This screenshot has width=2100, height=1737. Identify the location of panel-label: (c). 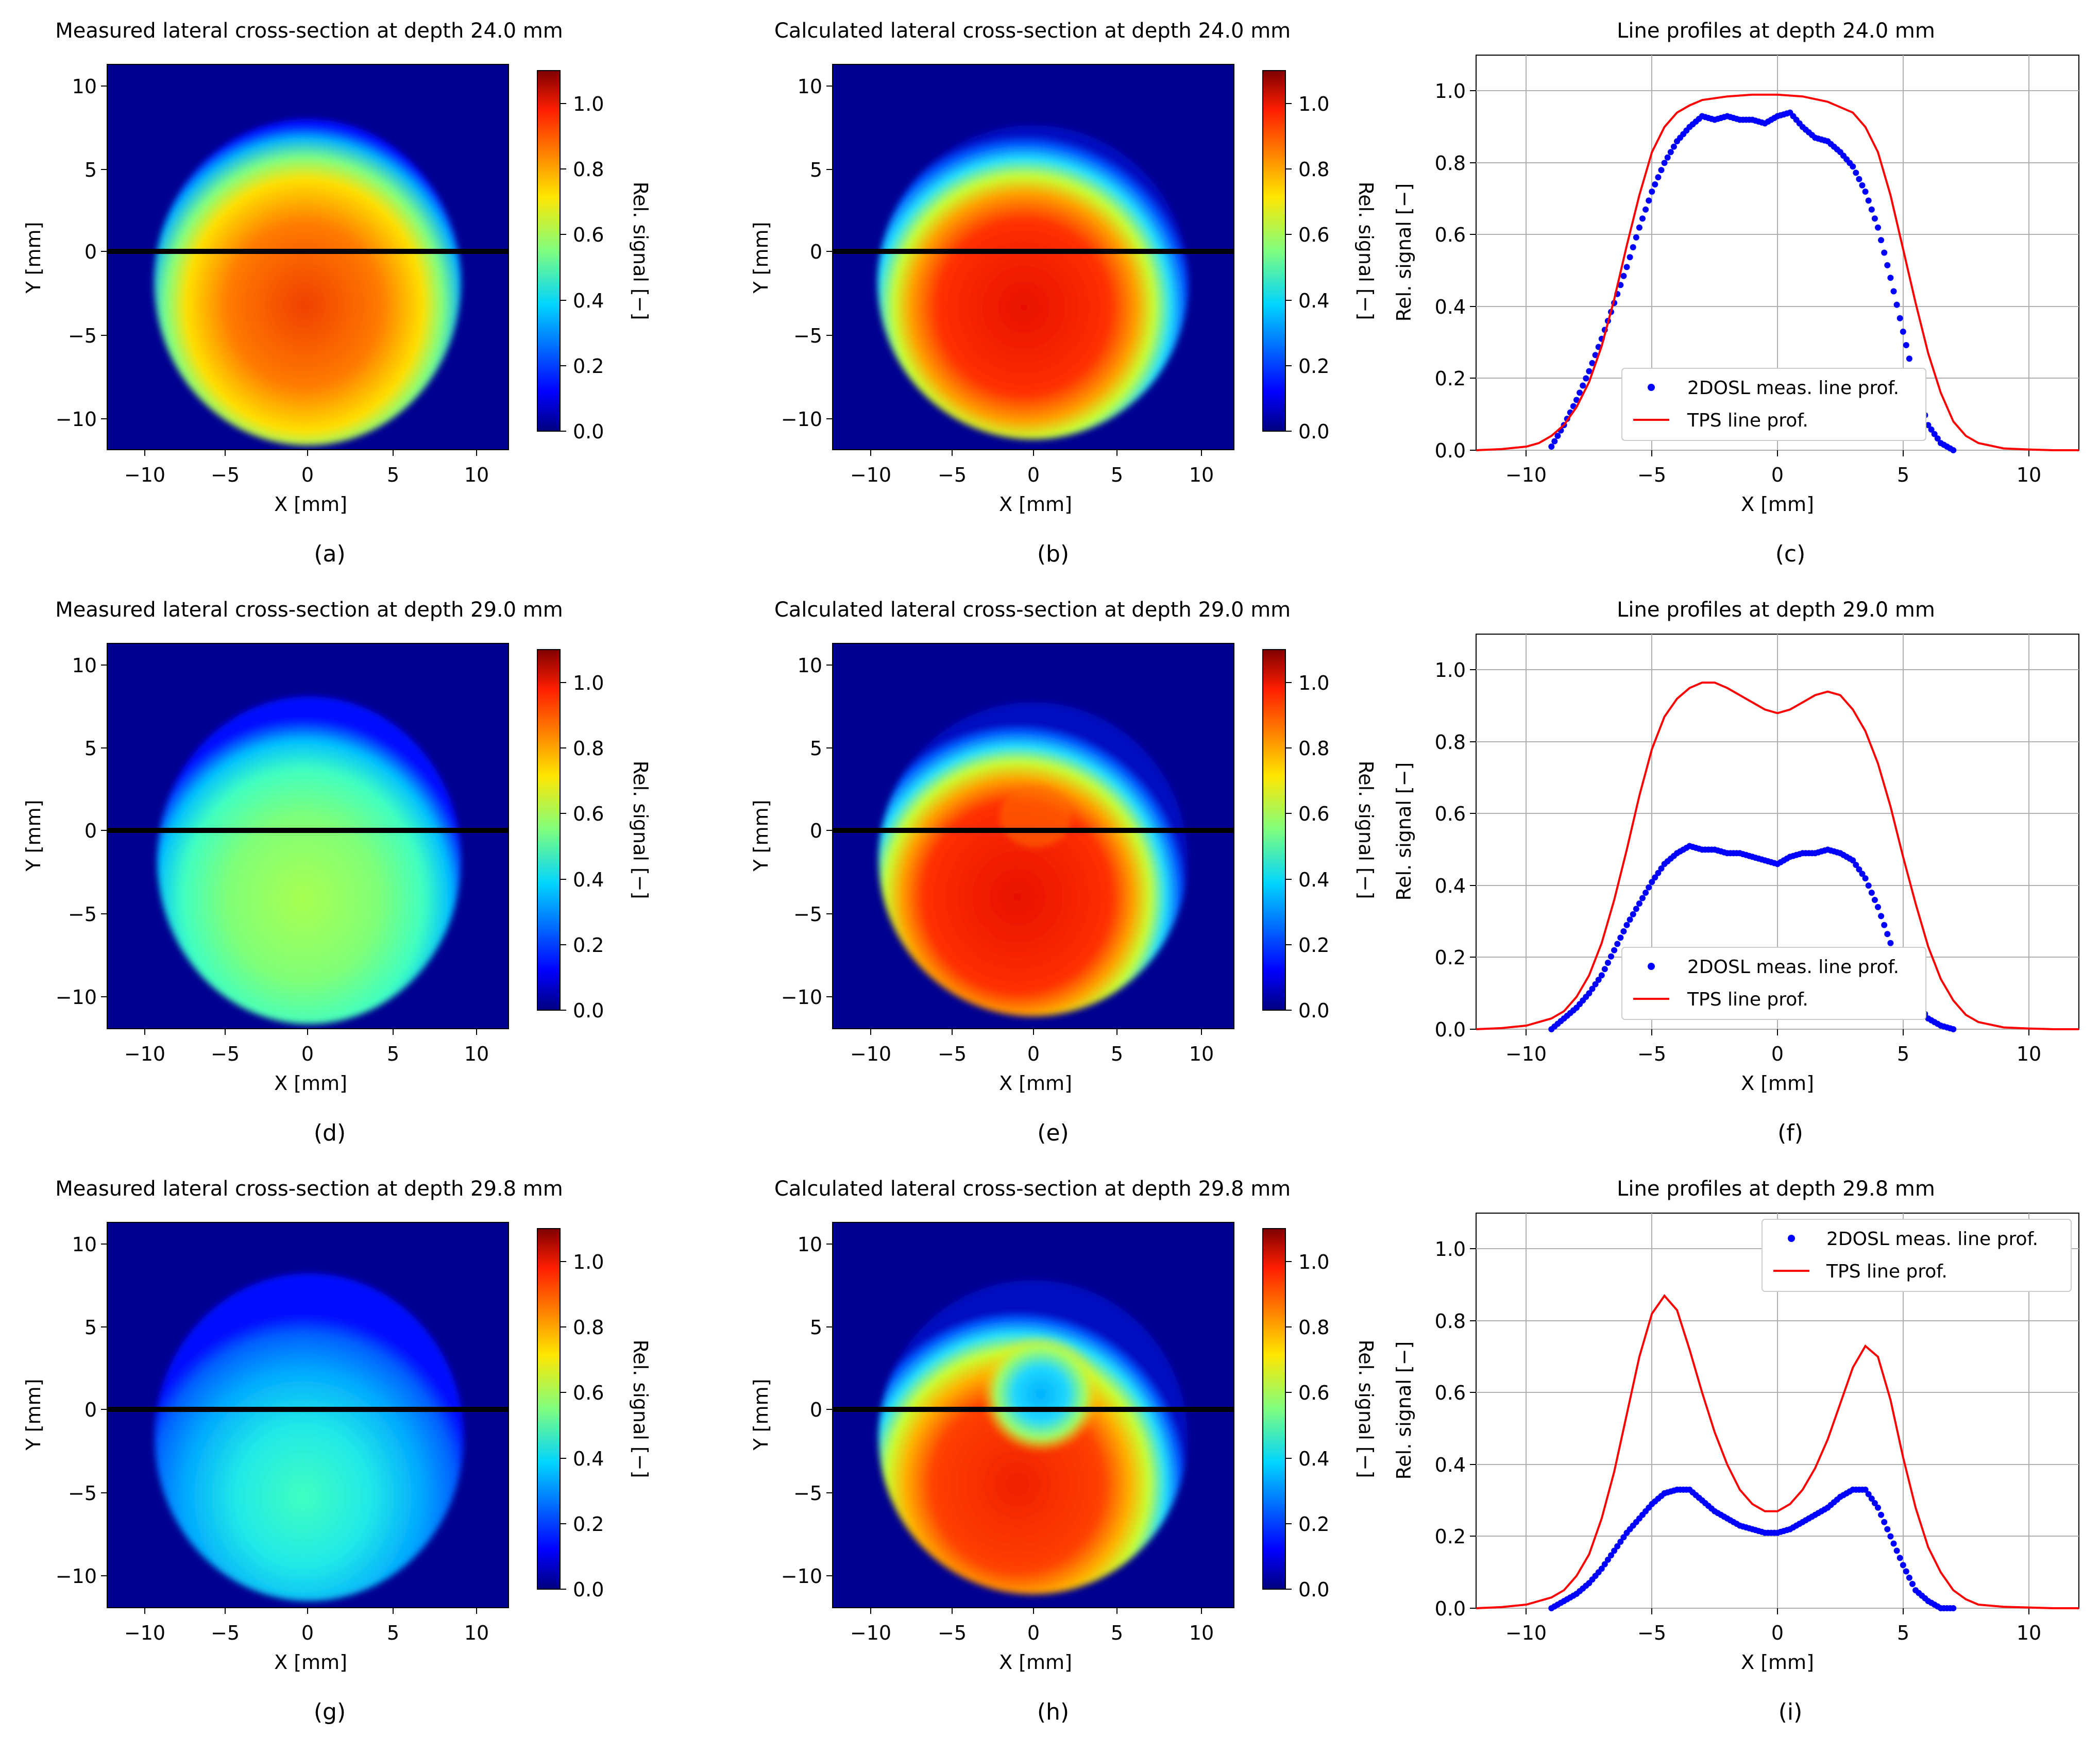
(1790, 554).